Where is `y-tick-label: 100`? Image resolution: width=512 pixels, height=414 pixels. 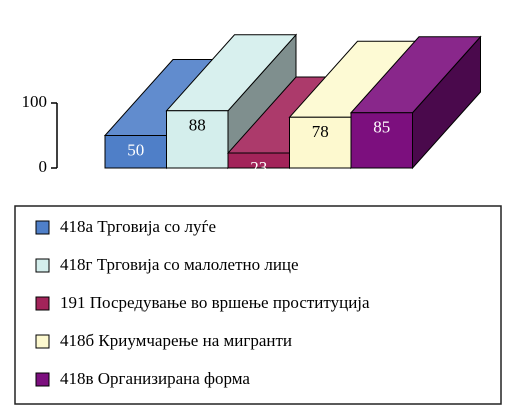
y-tick-label: 100 is located at coordinates (35, 101).